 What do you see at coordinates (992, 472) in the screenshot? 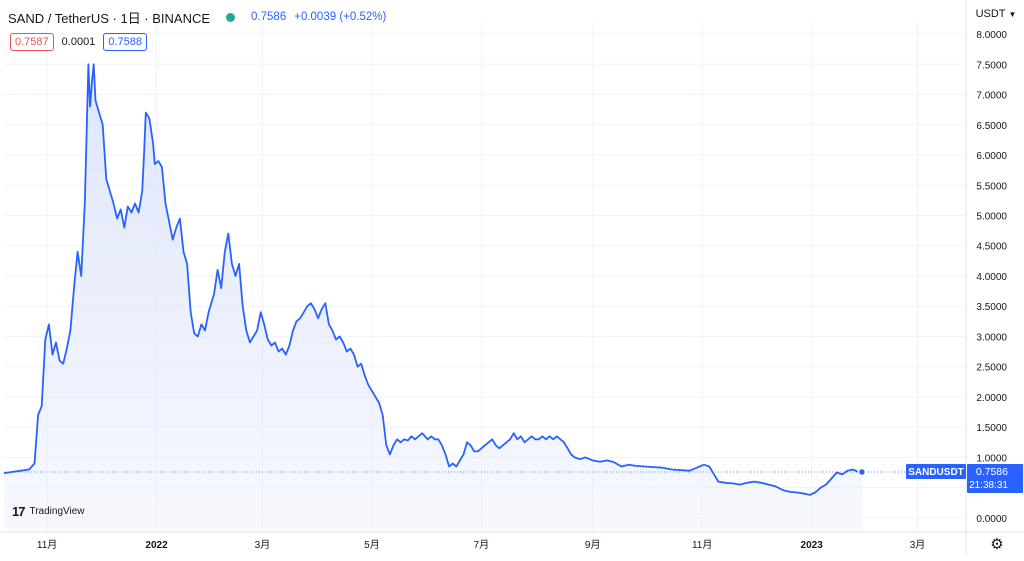
I see `last-price-tag-value: 0.7586` at bounding box center [992, 472].